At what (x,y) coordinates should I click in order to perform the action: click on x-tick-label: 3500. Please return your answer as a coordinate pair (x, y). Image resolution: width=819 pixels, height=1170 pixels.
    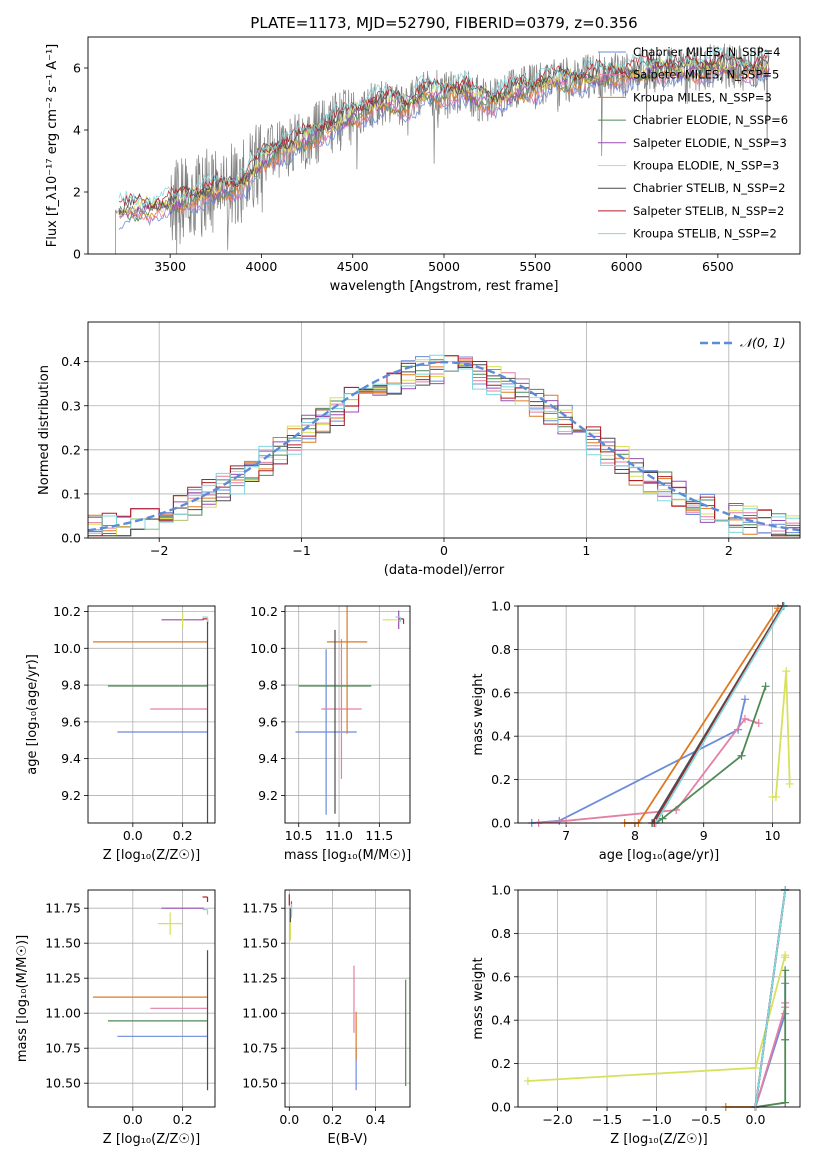
    Looking at the image, I should click on (170, 266).